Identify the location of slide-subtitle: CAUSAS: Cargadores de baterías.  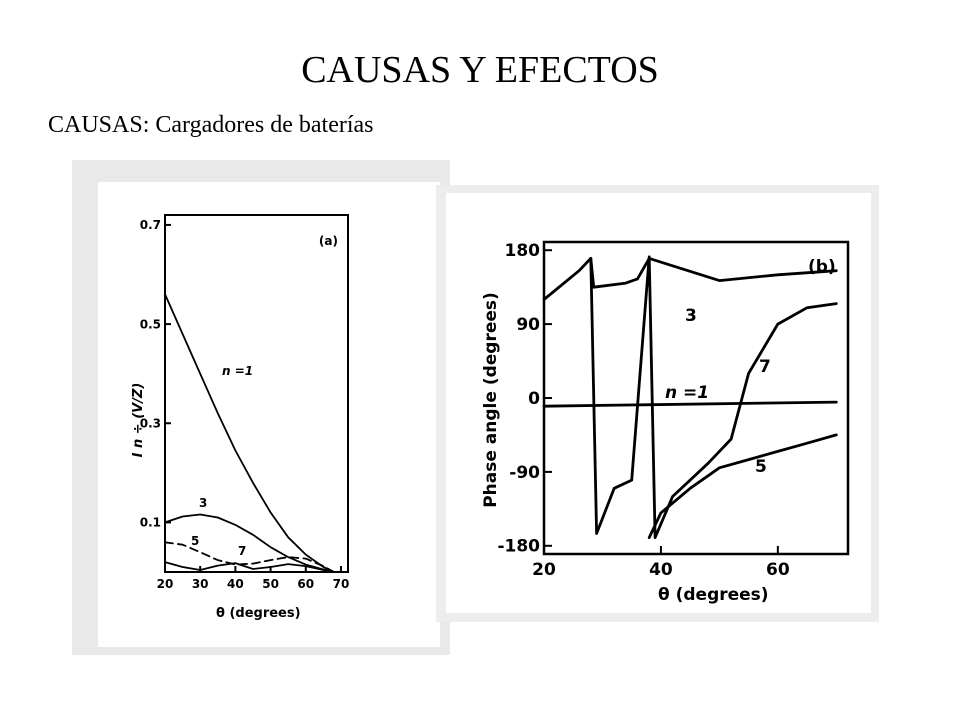
(211, 125).